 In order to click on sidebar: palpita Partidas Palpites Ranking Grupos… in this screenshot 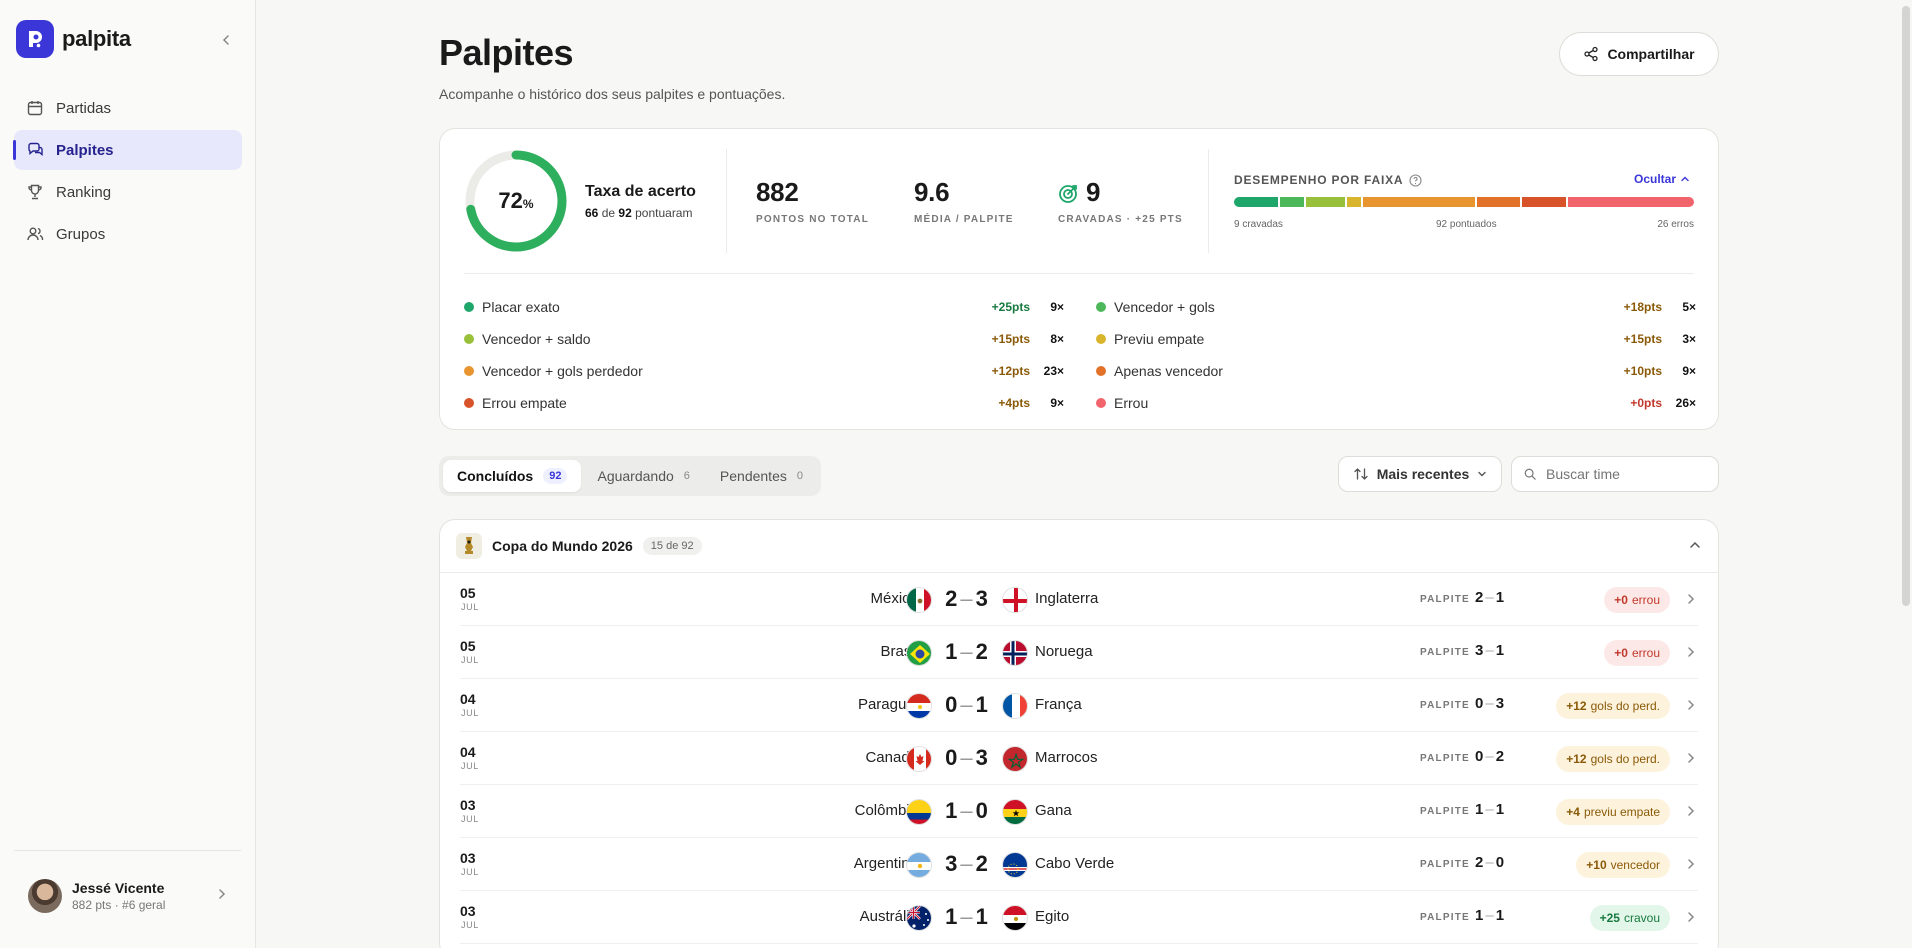, I will do `click(128, 474)`.